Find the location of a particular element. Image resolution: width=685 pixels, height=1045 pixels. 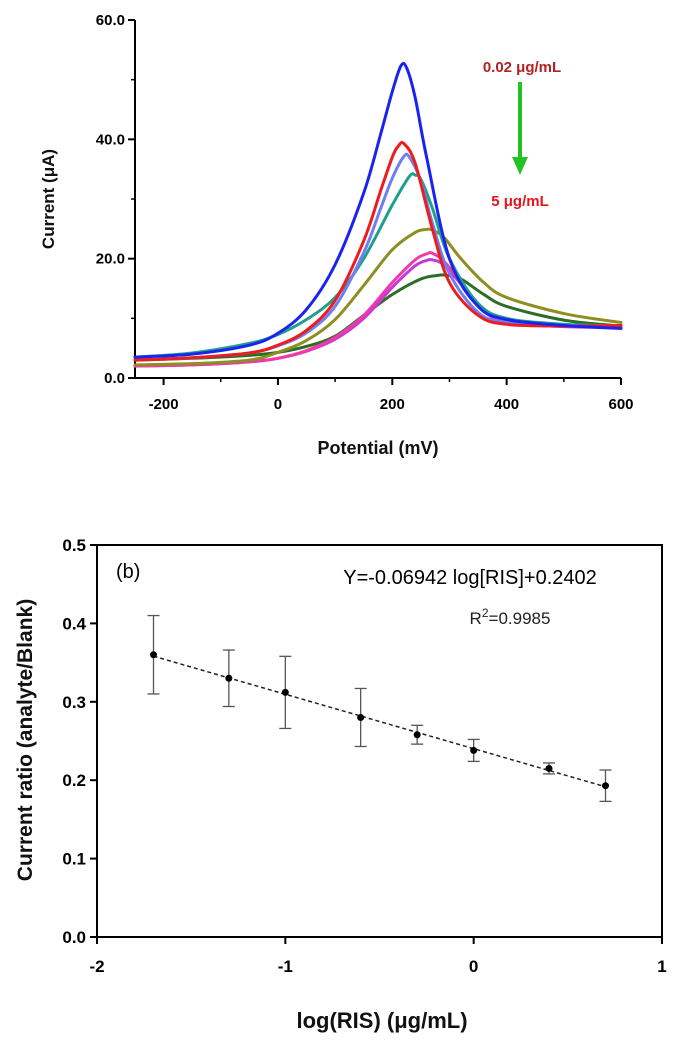

panel-a-x-tick-label: -200 is located at coordinates (164, 404).